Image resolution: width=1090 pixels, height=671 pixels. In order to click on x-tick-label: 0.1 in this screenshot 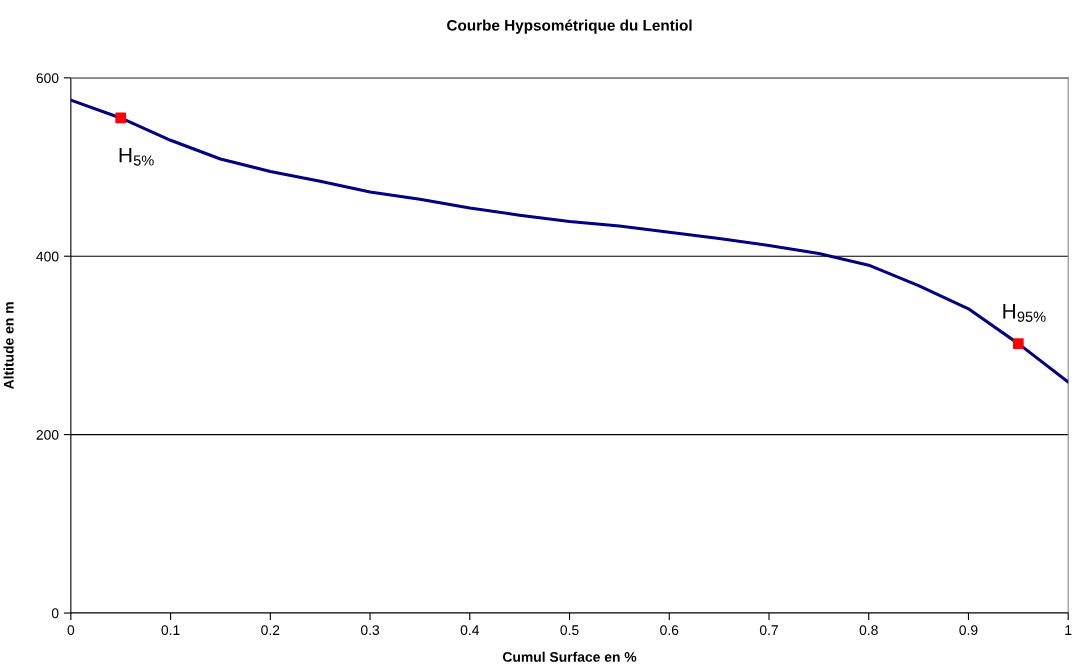, I will do `click(170, 630)`.